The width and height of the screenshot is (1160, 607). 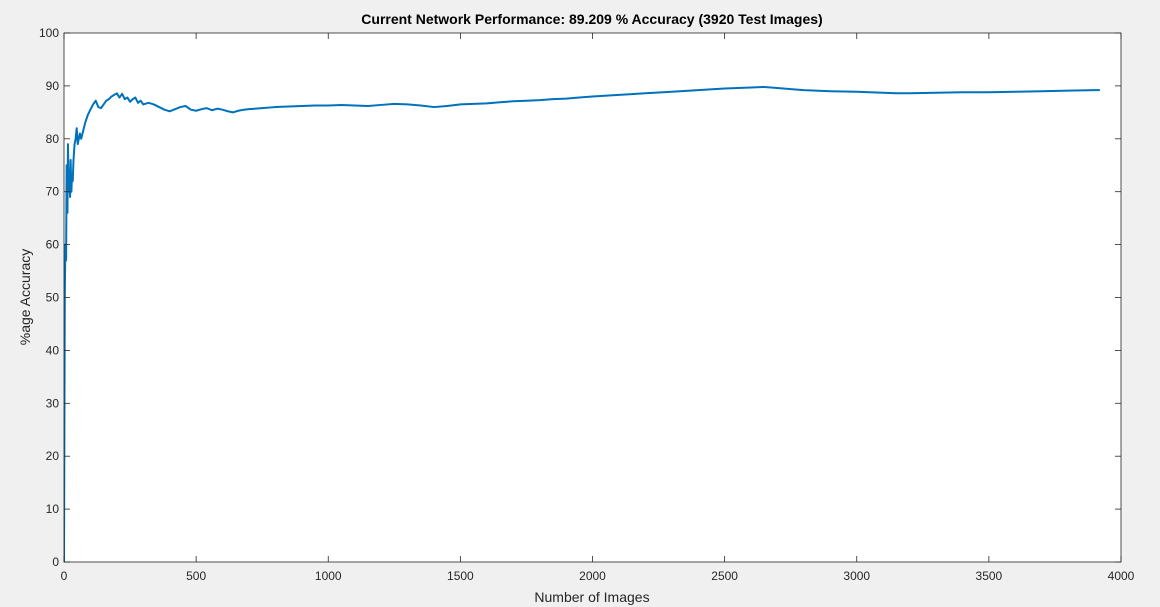 I want to click on x-tick-label: 1000, so click(x=328, y=576).